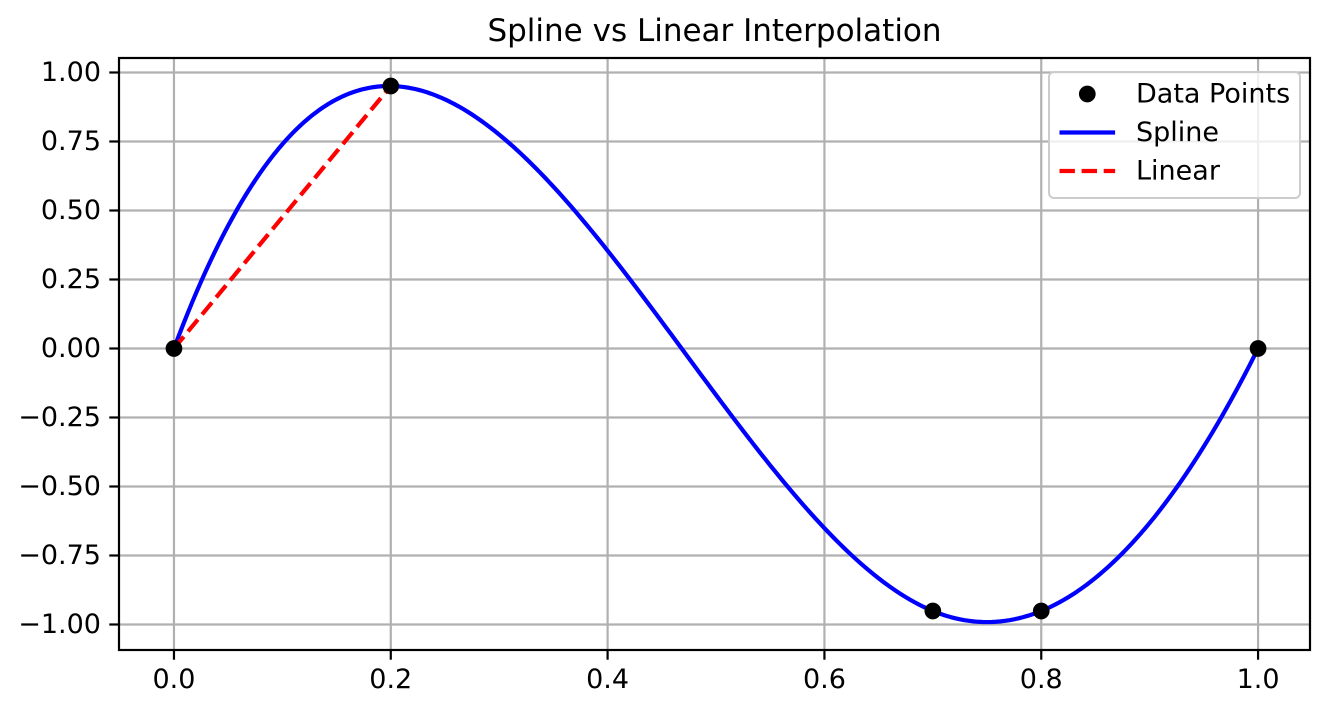  What do you see at coordinates (1087, 94) in the screenshot?
I see `legend-marker-data-points` at bounding box center [1087, 94].